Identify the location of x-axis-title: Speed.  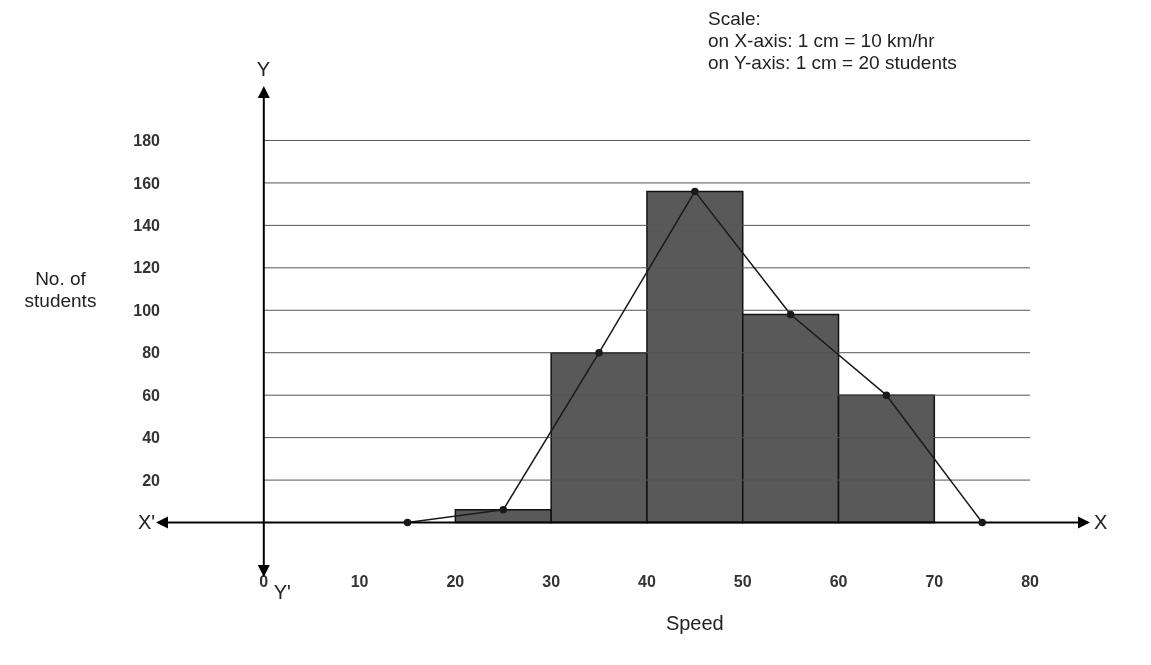
(694, 623).